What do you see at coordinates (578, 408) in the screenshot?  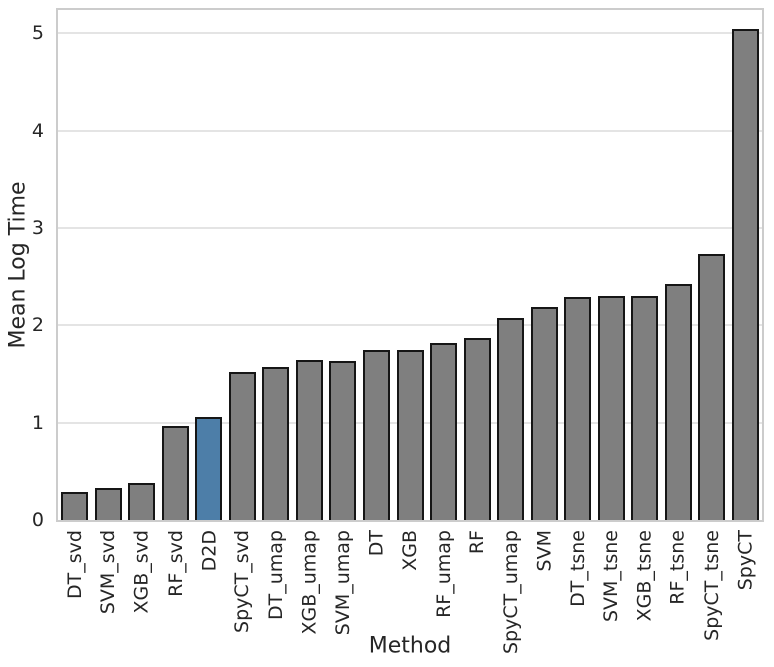 I see `bar-DT_tsne` at bounding box center [578, 408].